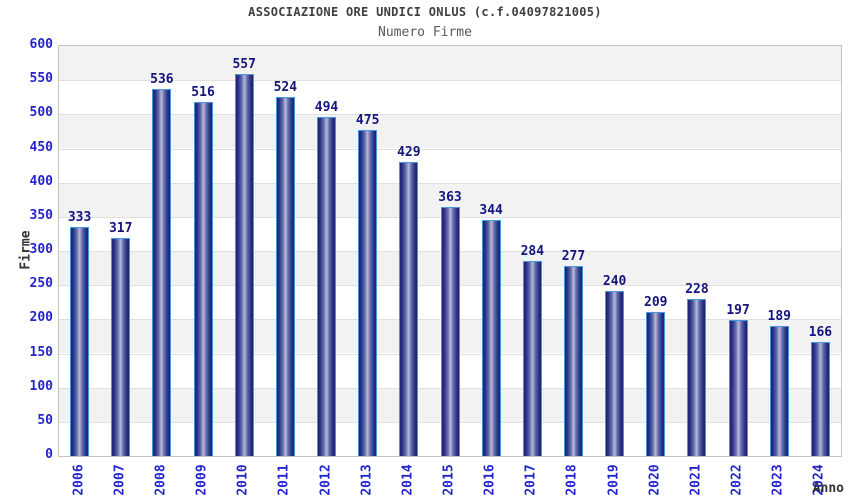 The height and width of the screenshot is (500, 850). I want to click on y-tick-label: 150, so click(41, 352).